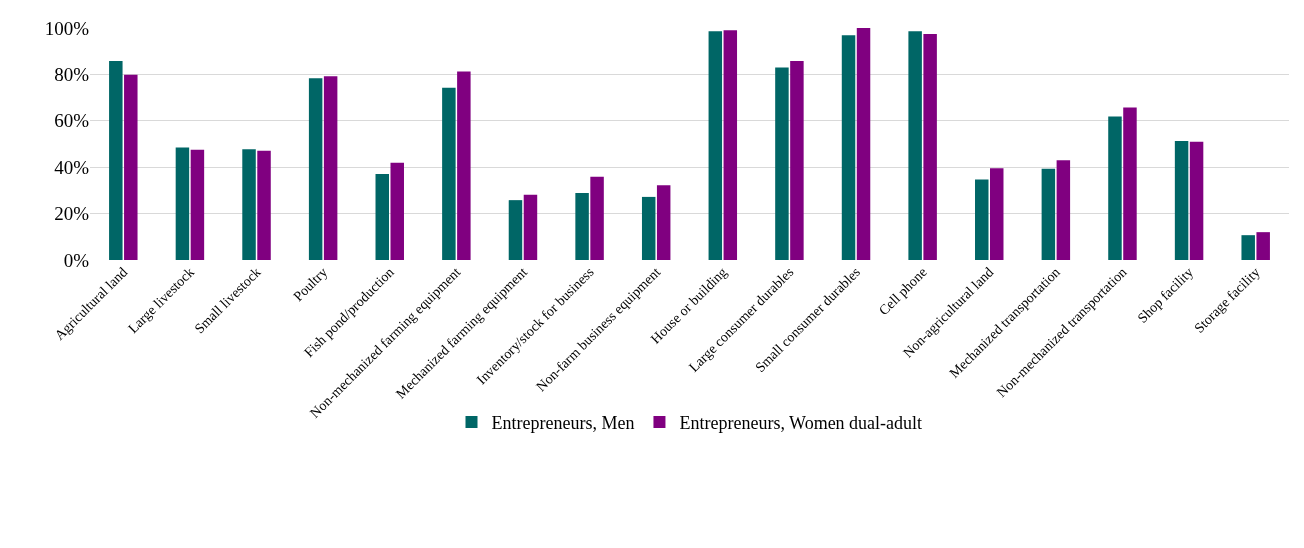  Describe the element at coordinates (67, 28) in the screenshot. I see `y-tick-label: 100%` at that location.